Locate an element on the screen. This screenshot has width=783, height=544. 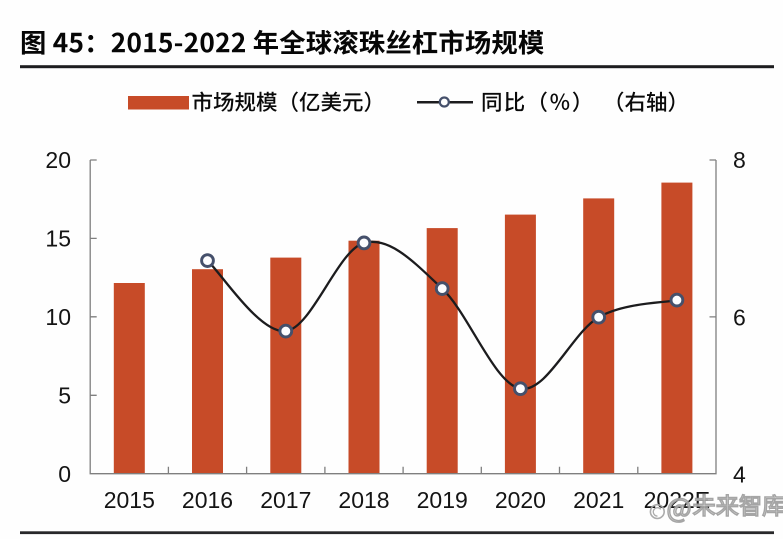
svg-text: 2020 is located at coordinates (520, 500).